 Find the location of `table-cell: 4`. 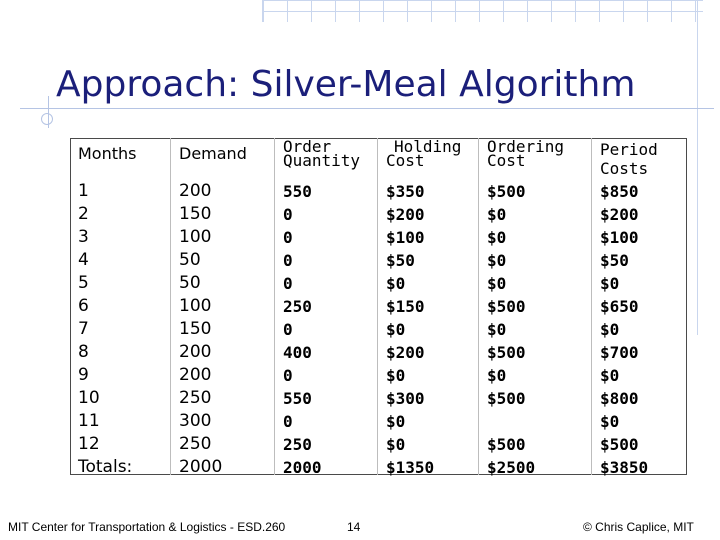

table-cell: 4 is located at coordinates (83, 260).